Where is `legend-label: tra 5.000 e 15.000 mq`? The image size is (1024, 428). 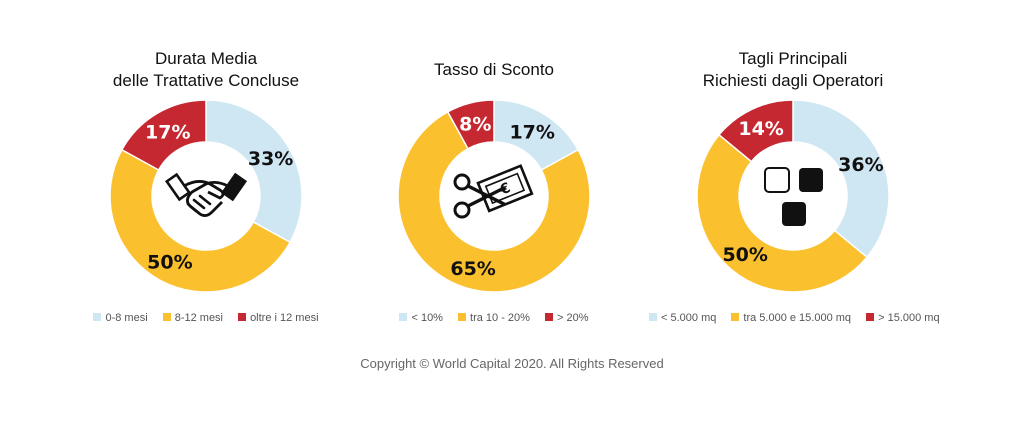
legend-label: tra 5.000 e 15.000 mq is located at coordinates (797, 318).